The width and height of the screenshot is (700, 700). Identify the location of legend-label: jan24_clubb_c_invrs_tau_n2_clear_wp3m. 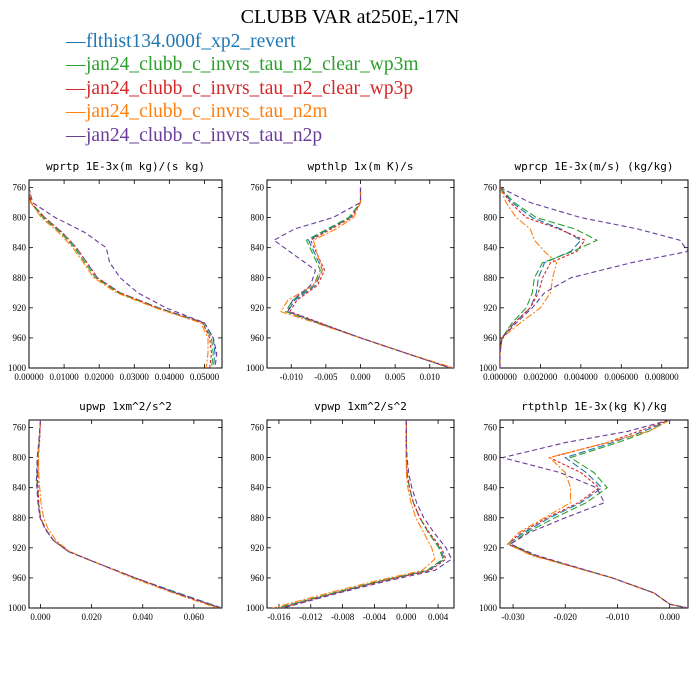
(252, 65).